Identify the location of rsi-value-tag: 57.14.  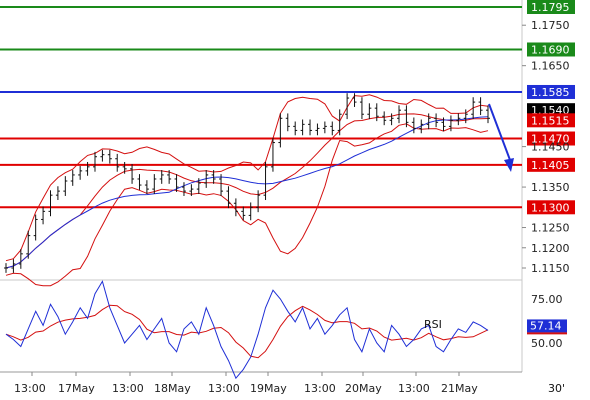
(546, 325).